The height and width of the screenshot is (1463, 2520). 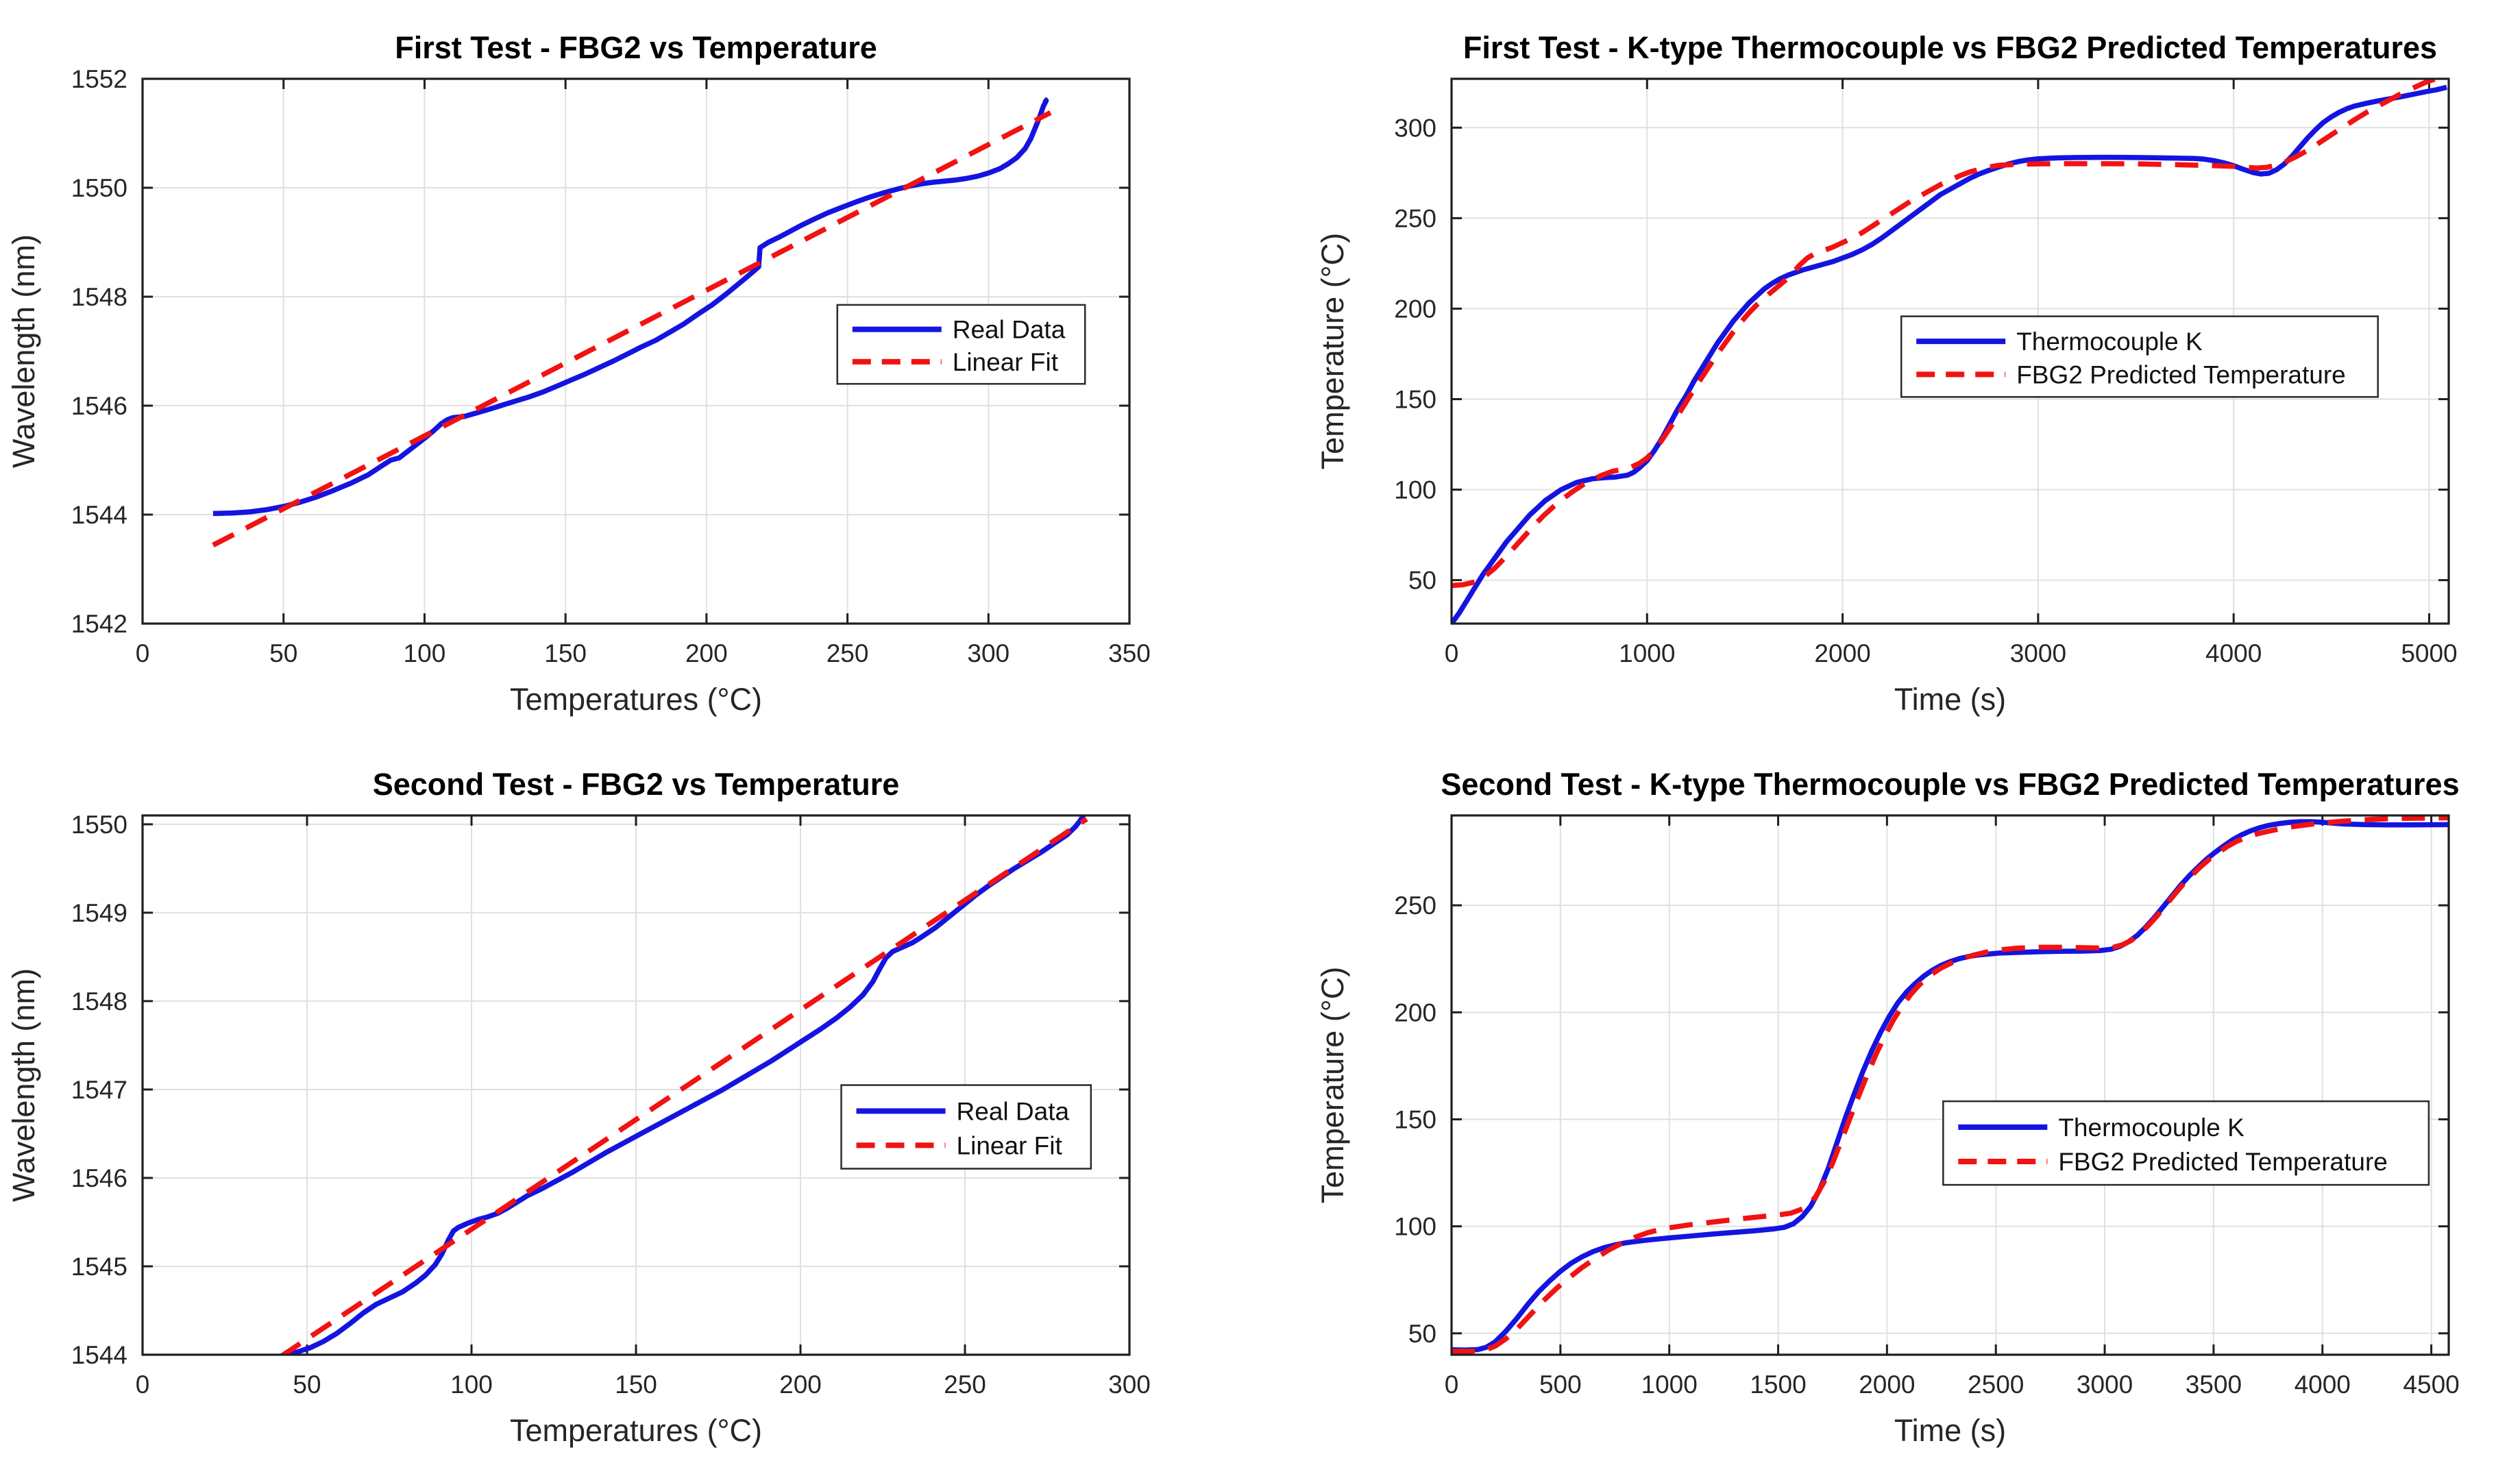 I want to click on y-tick-label: 1549, so click(x=99, y=913).